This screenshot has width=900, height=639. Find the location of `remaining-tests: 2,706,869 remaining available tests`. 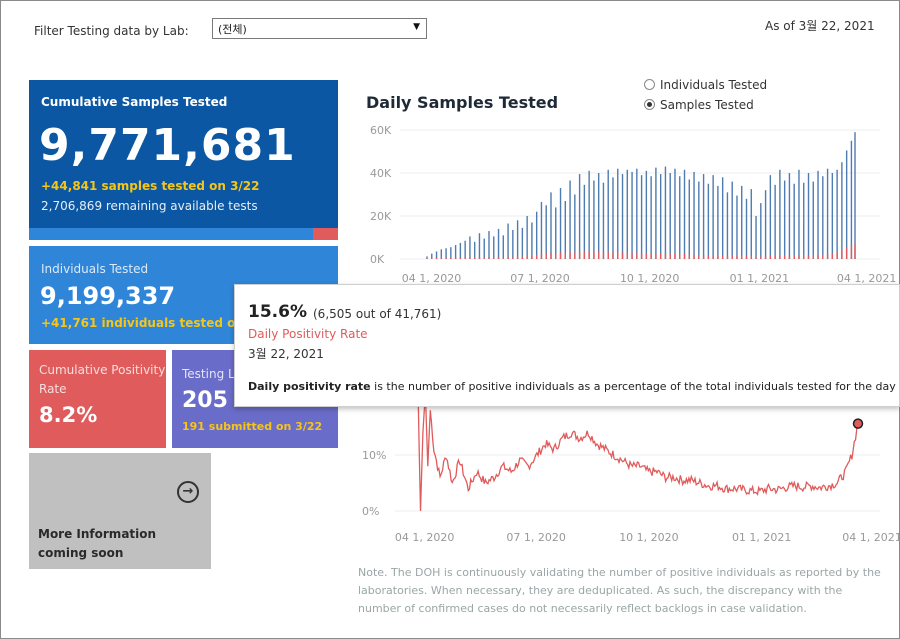

remaining-tests: 2,706,869 remaining available tests is located at coordinates (149, 206).